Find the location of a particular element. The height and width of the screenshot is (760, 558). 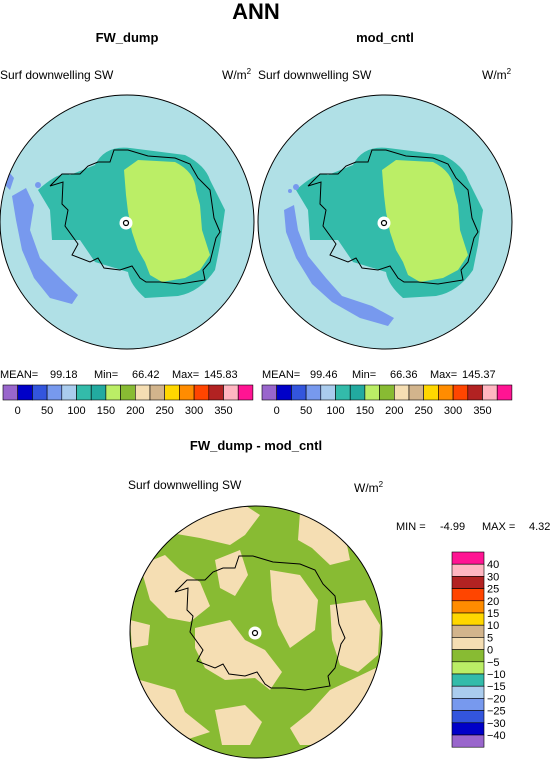

colorbar-tick-label: 30 is located at coordinates (493, 577).